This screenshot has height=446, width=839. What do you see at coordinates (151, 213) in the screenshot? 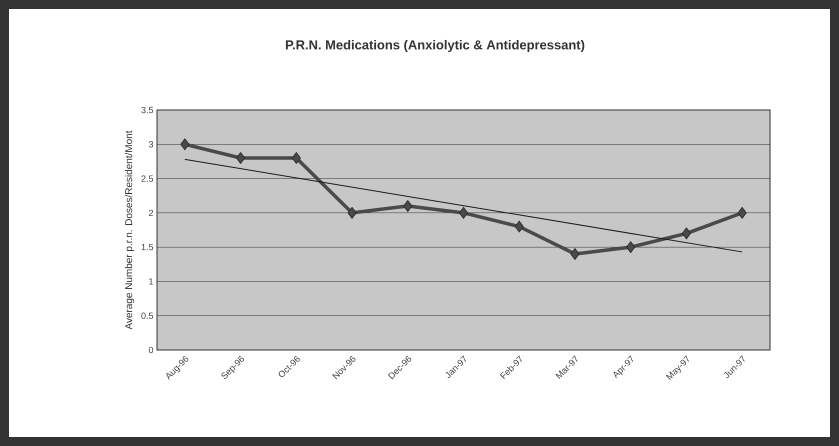
I see `y-tick-label: 2` at bounding box center [151, 213].